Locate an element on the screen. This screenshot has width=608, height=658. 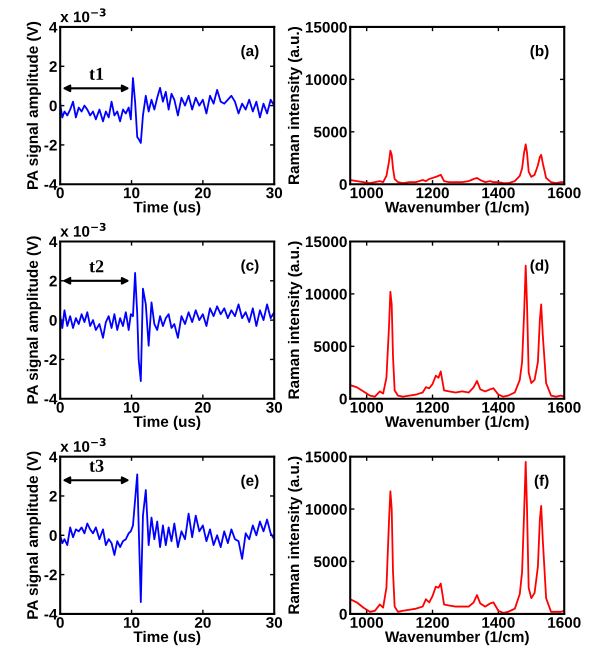
annotation: (b) is located at coordinates (539, 52).